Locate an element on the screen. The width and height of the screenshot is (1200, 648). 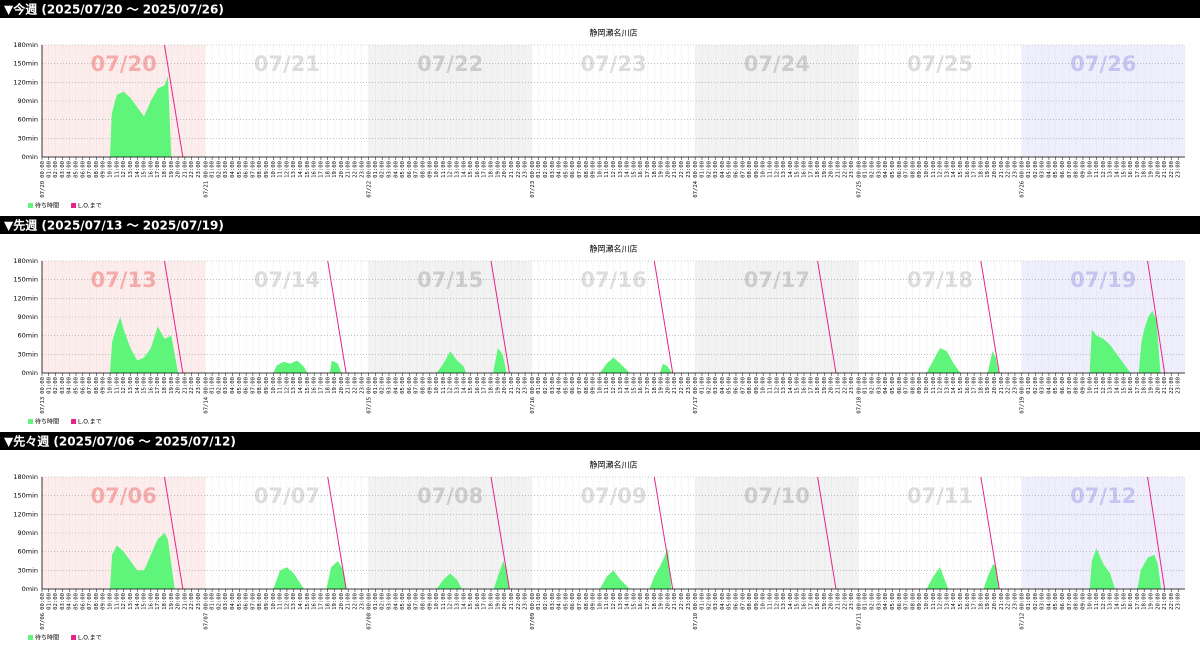
y-tick-label: 90min is located at coordinates (27, 533).